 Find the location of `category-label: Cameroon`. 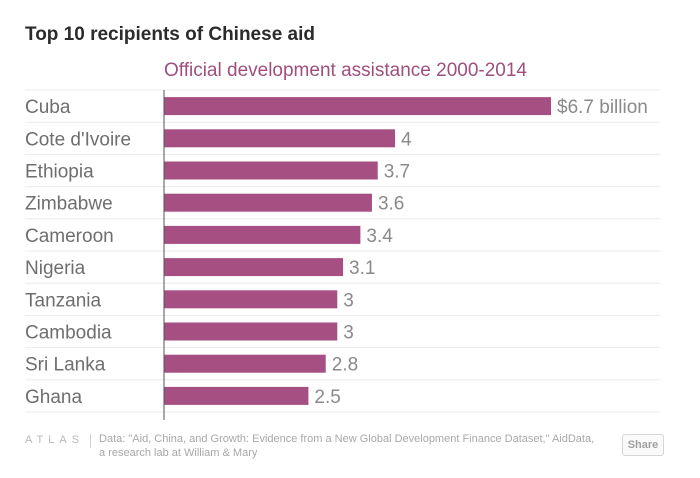

category-label: Cameroon is located at coordinates (69, 236).